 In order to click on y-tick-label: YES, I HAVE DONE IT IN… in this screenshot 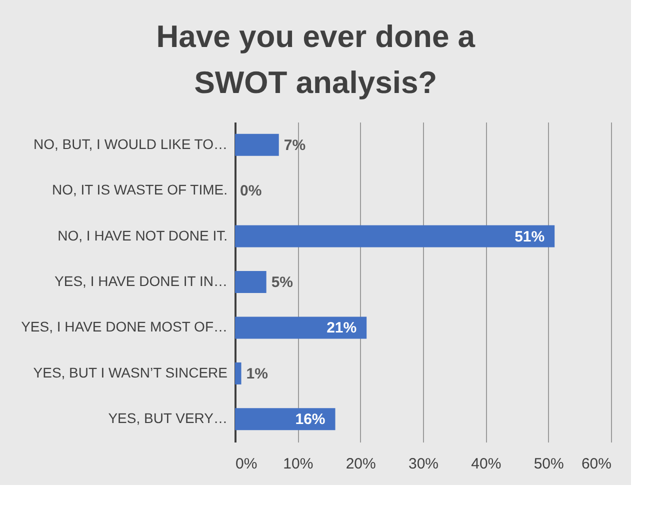, I will do `click(141, 281)`.